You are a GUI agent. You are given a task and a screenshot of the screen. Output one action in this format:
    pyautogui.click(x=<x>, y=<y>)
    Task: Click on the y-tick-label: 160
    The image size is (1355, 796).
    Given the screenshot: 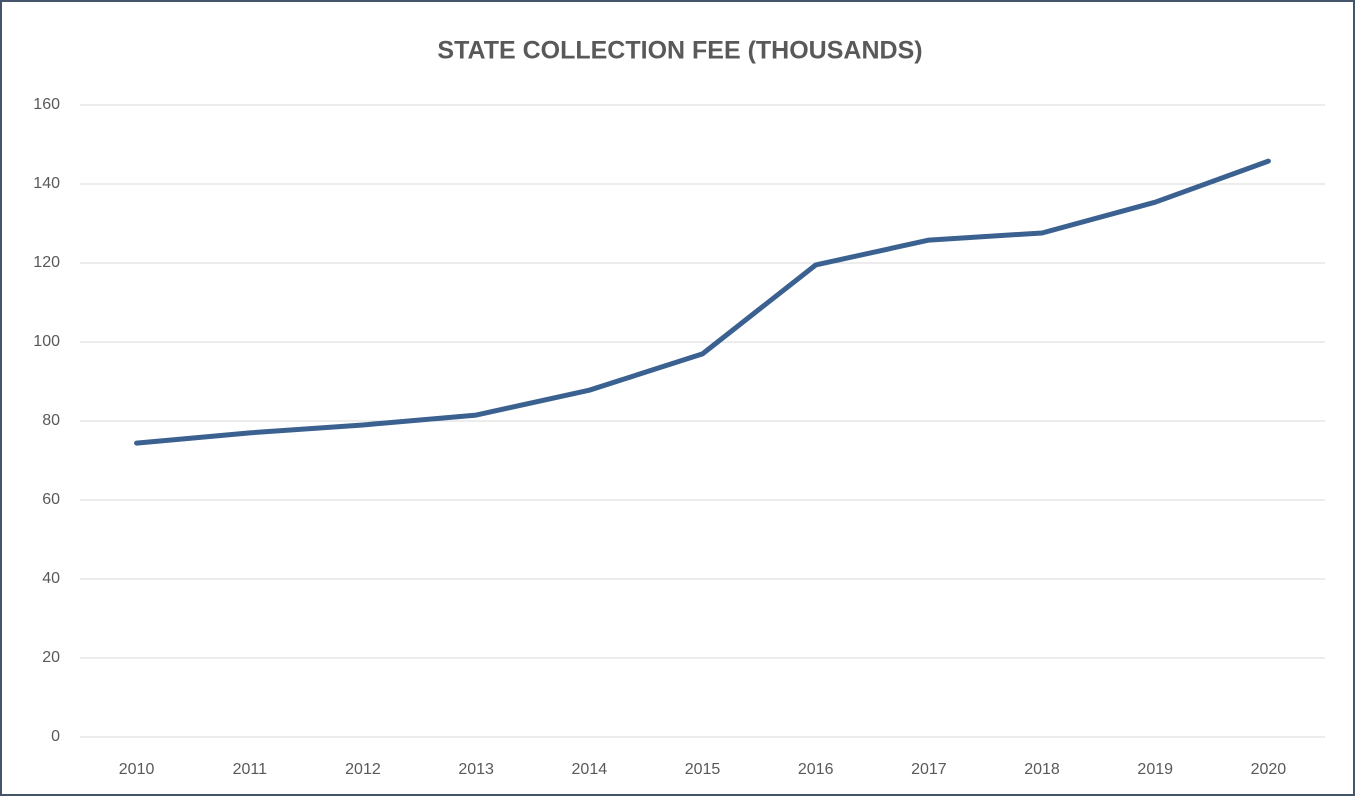 What is the action you would take?
    pyautogui.click(x=46, y=104)
    